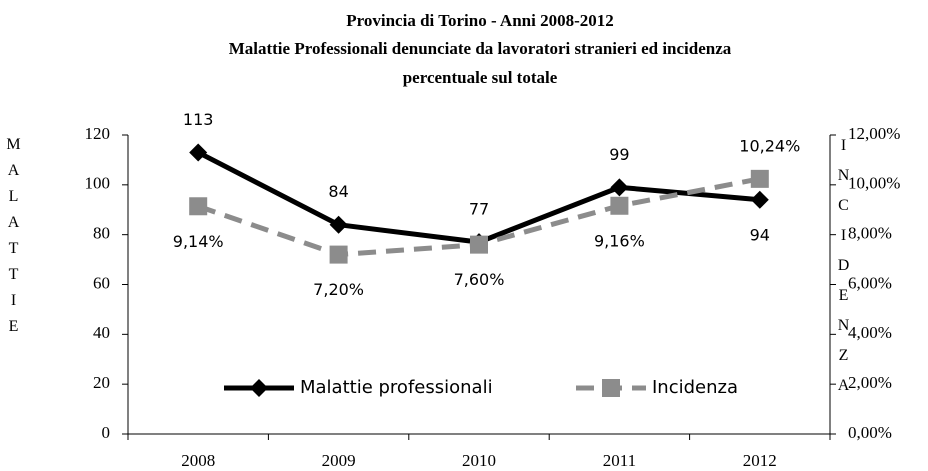 The height and width of the screenshot is (471, 928). What do you see at coordinates (338, 289) in the screenshot?
I see `data-label: 7,20%` at bounding box center [338, 289].